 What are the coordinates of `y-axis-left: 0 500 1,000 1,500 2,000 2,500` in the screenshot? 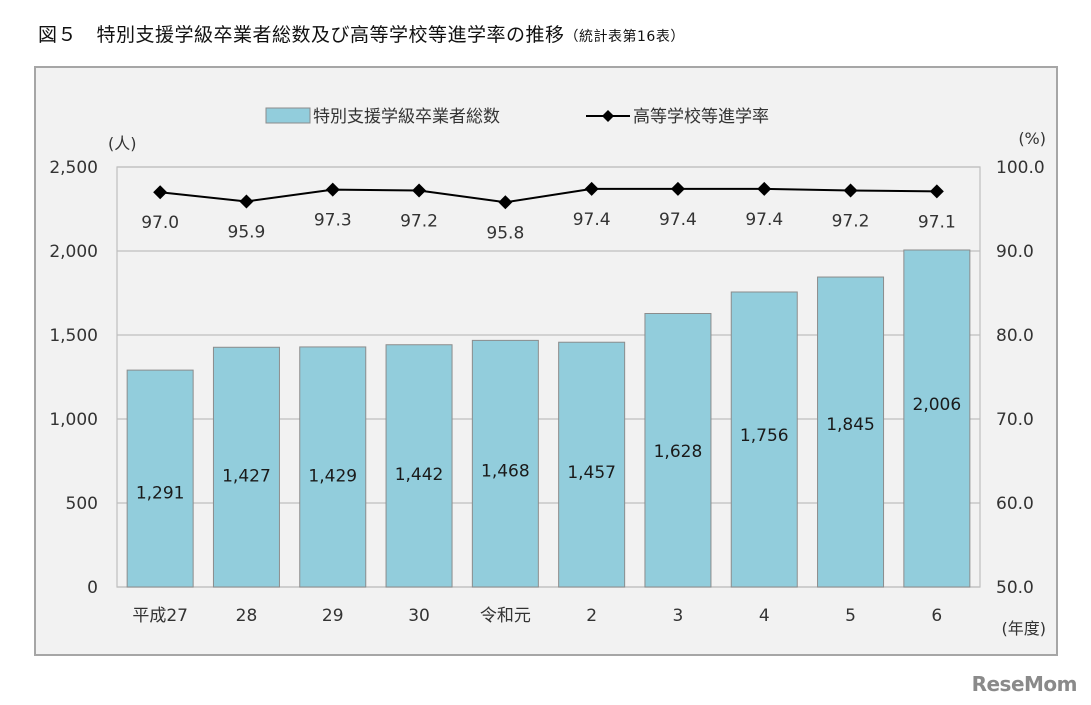 It's located at (73, 378).